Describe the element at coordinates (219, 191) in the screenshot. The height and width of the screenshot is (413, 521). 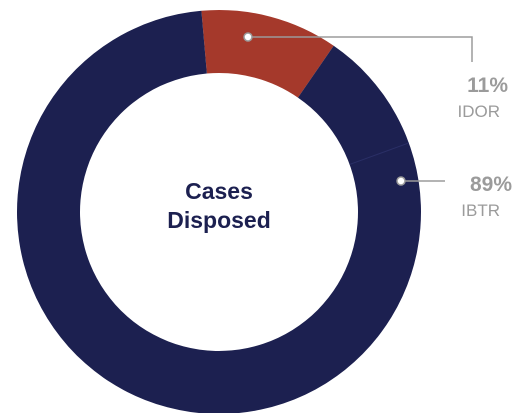
I see `center-title-line-1: Cases` at that location.